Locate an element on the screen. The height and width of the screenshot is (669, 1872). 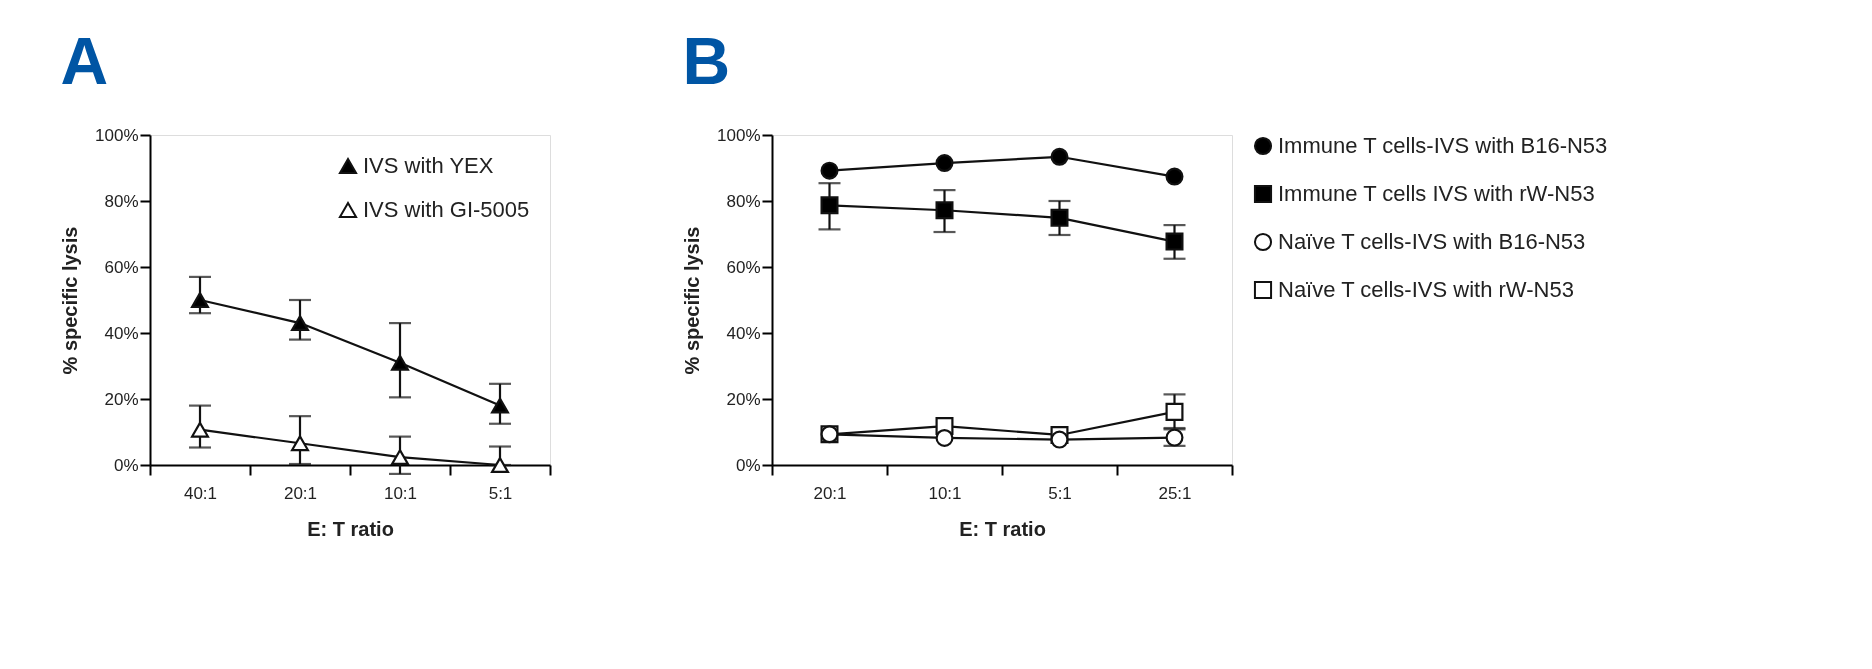
legend-label: Immune T cells IVS with rW-N53 is located at coordinates (1436, 193).